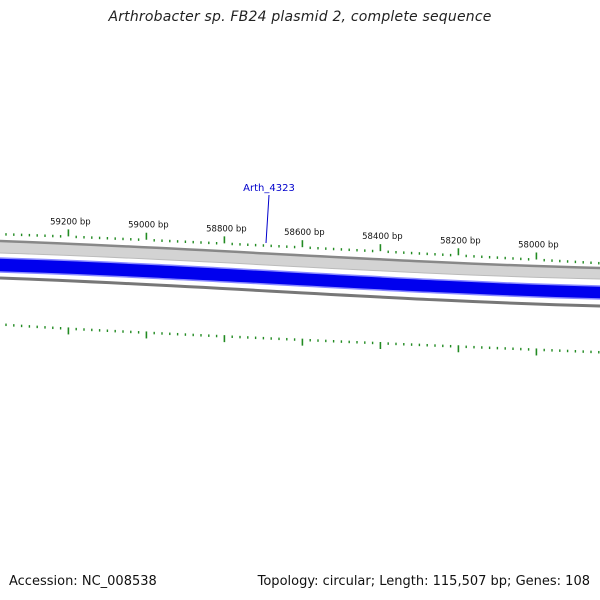 The width and height of the screenshot is (600, 600). I want to click on scale-label: 59000 bp, so click(148, 226).